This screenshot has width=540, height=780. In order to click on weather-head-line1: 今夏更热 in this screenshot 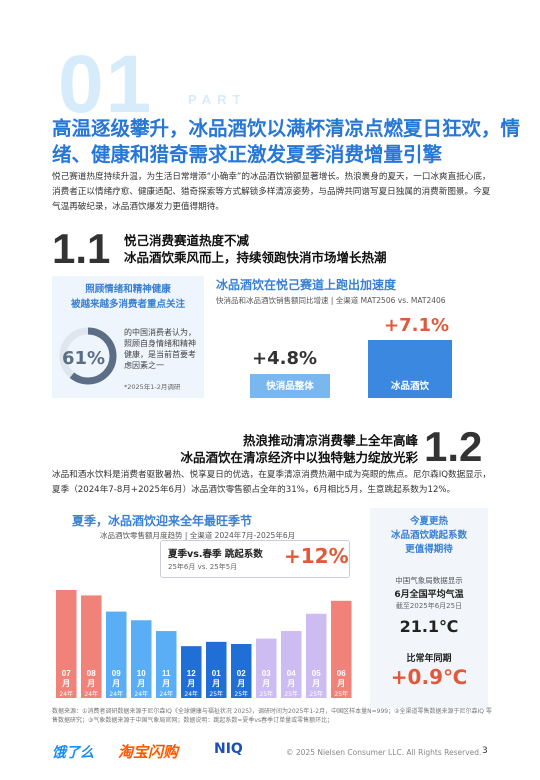, I will do `click(428, 521)`.